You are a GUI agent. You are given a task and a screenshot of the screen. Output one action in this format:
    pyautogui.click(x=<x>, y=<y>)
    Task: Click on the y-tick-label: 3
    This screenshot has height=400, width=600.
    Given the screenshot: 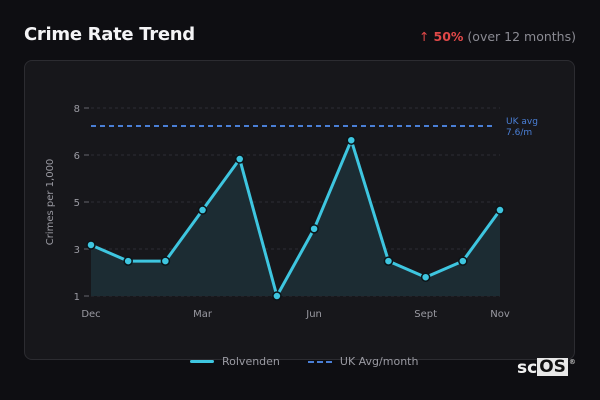 What is the action you would take?
    pyautogui.click(x=77, y=250)
    